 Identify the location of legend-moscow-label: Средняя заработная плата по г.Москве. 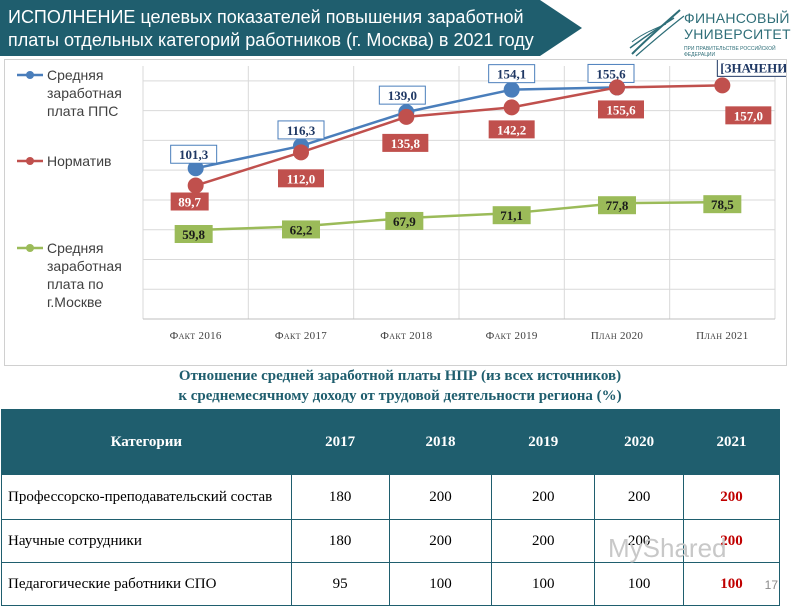
(84, 275).